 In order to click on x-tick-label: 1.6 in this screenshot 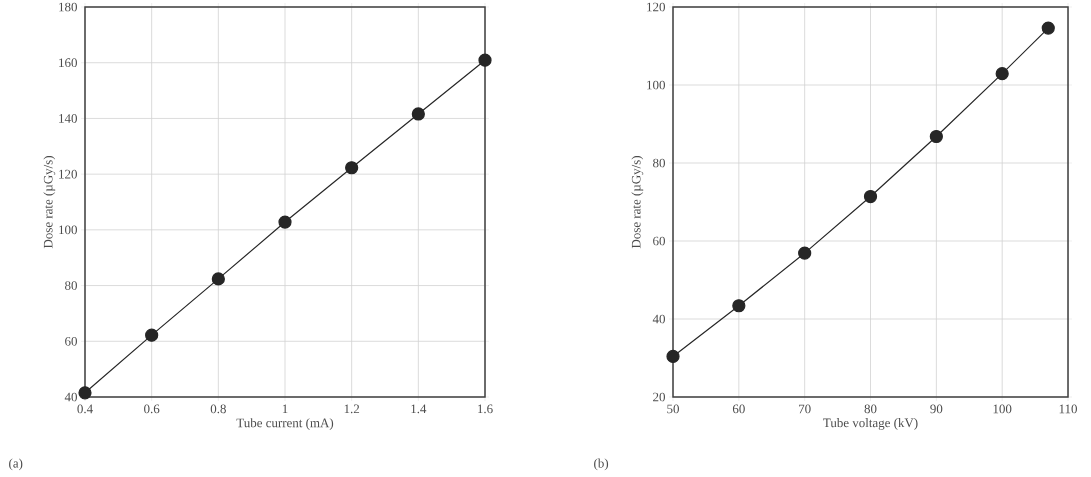, I will do `click(485, 409)`.